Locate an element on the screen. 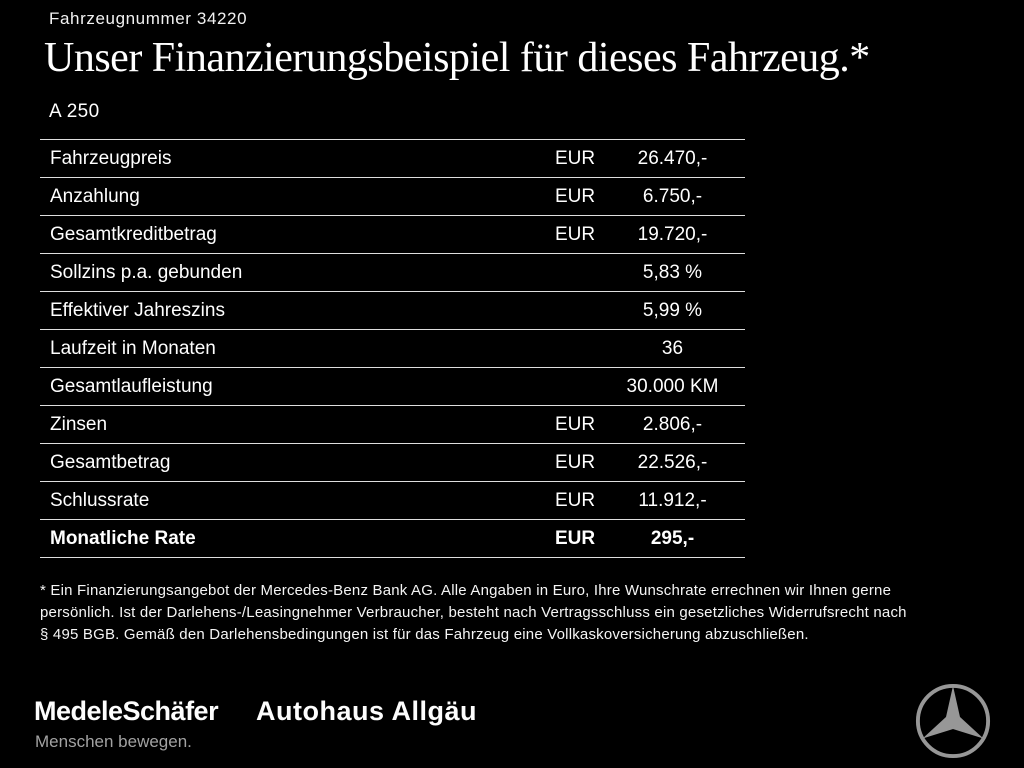  finance-table-row: Gesamtbetrag EUR 22.526,- is located at coordinates (392, 462).